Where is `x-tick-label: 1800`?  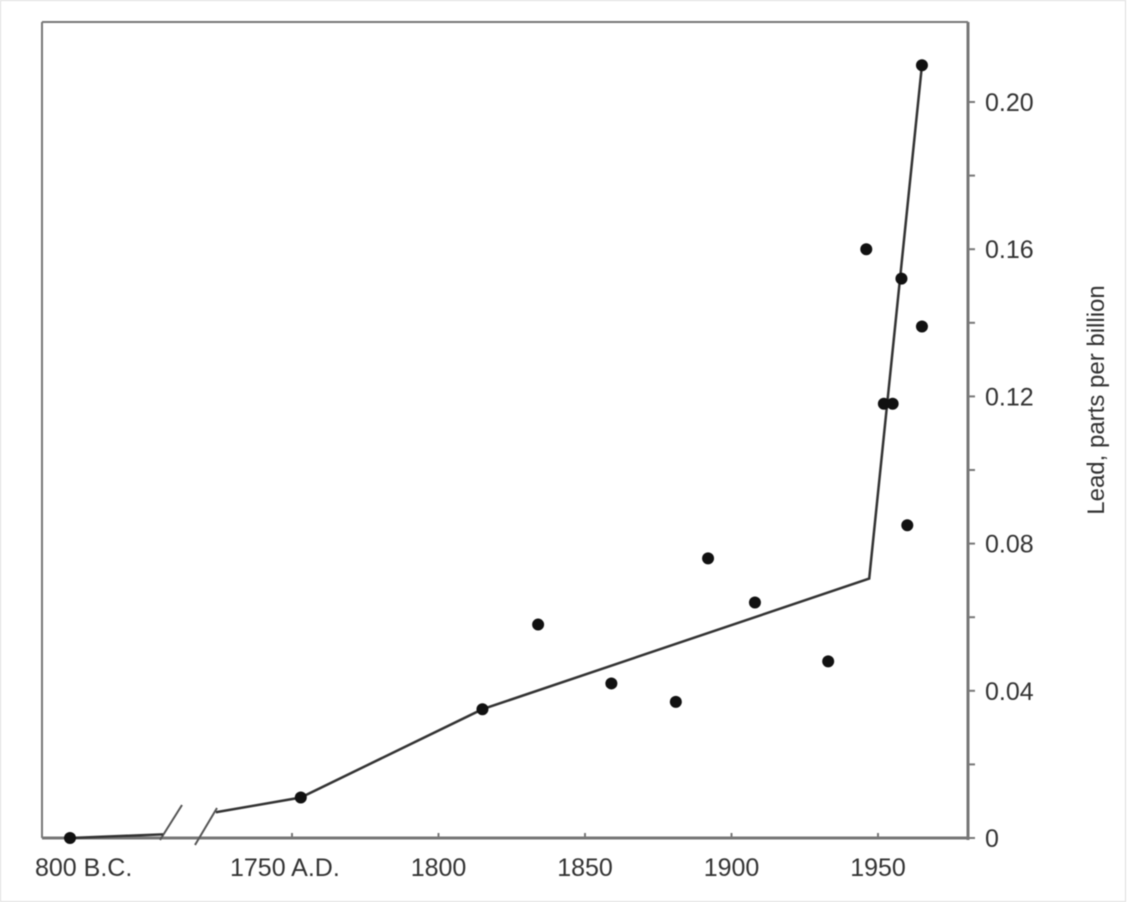 x-tick-label: 1800 is located at coordinates (439, 868).